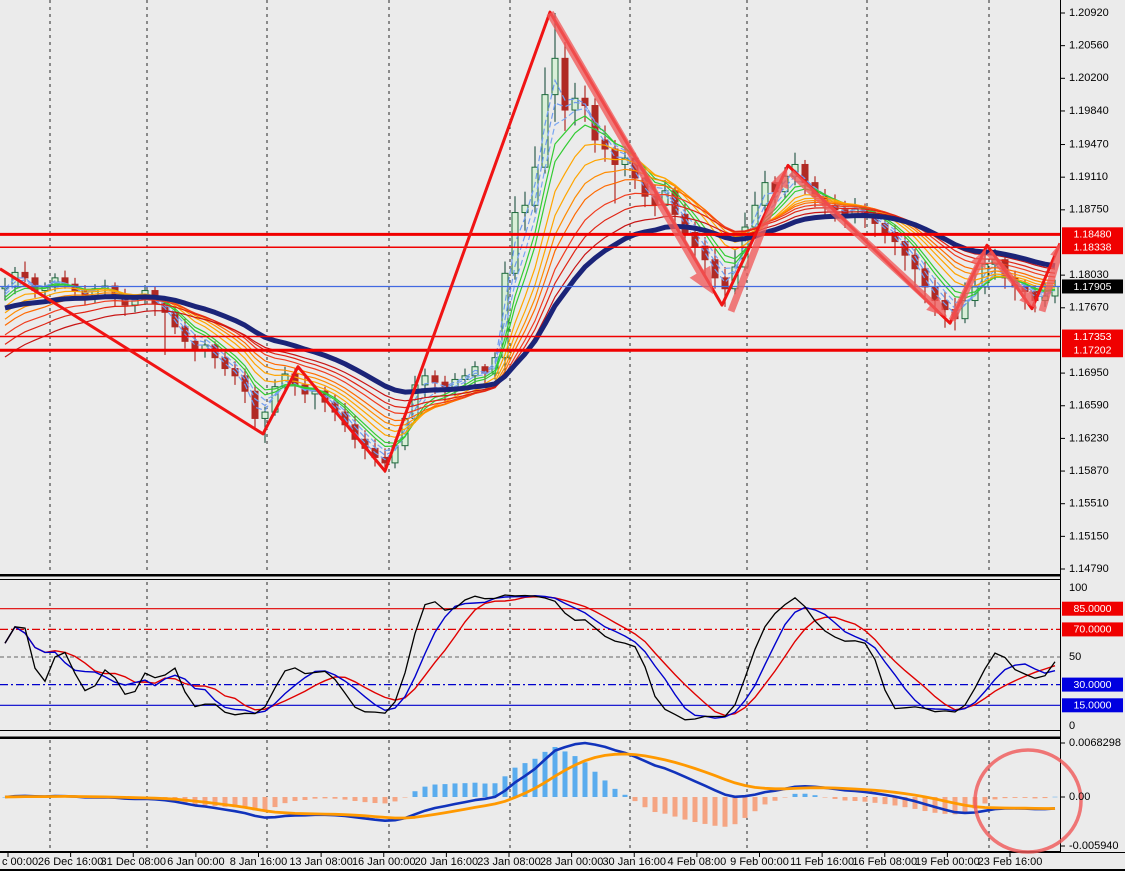 The width and height of the screenshot is (1125, 871). I want to click on oscillator-level-label: 85.0000, so click(1093, 609).